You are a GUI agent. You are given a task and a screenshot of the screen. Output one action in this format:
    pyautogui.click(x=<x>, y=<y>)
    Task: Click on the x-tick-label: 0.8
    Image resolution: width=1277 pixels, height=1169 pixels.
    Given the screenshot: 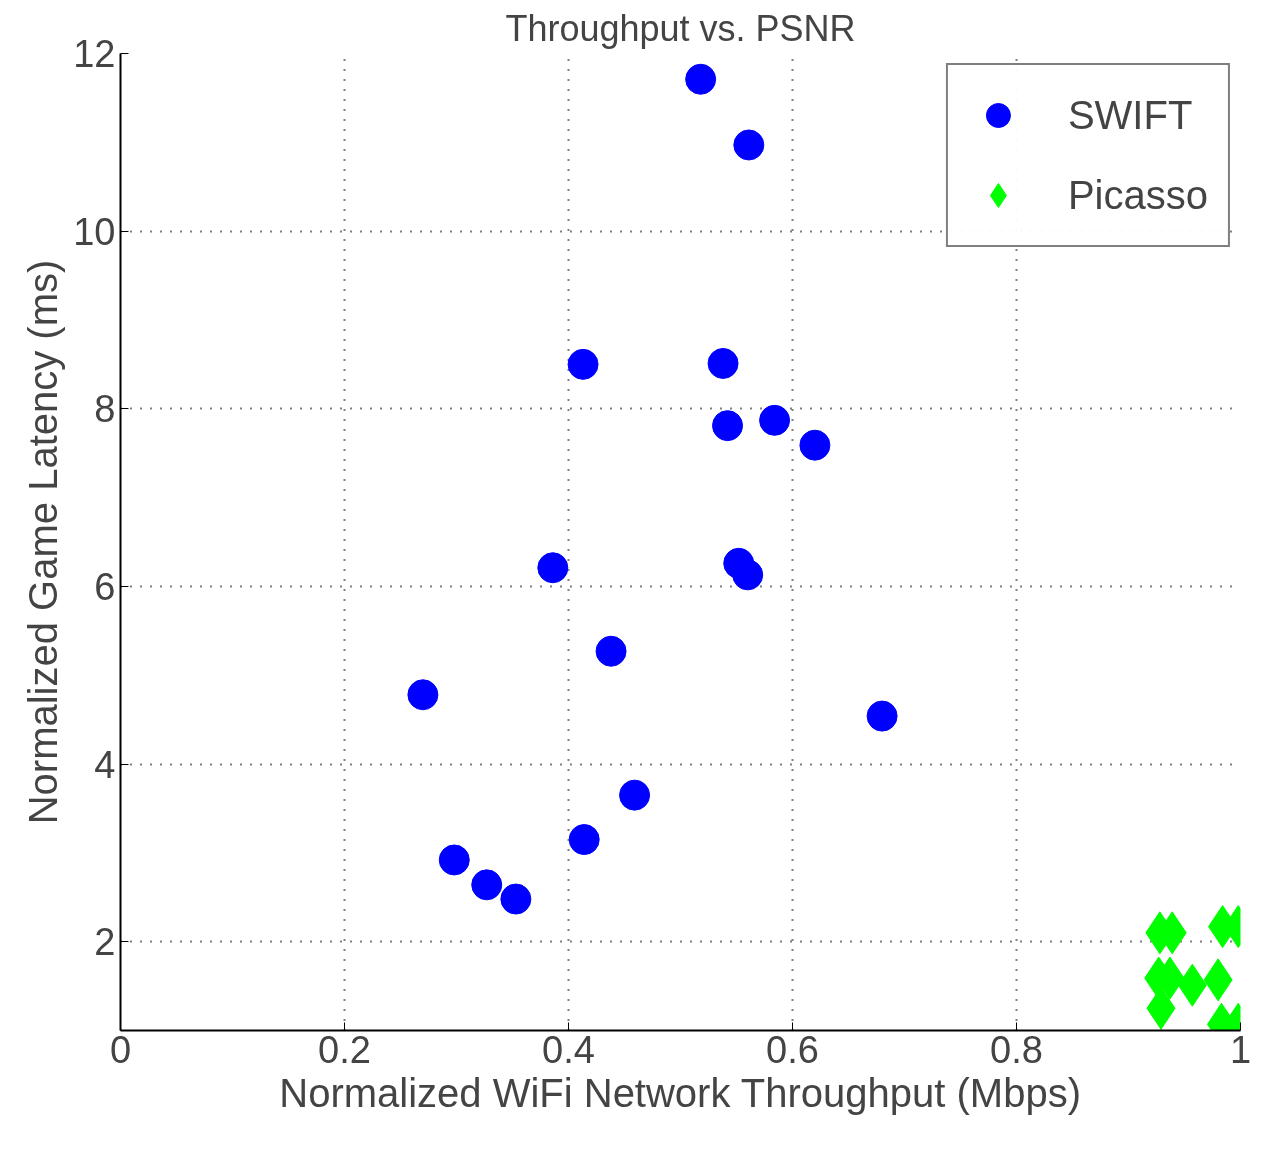 What is the action you would take?
    pyautogui.click(x=1016, y=1049)
    